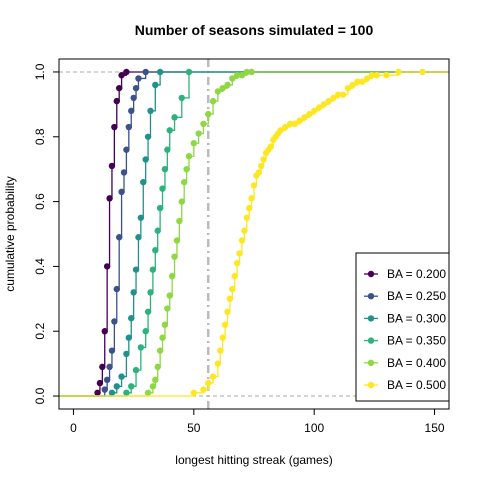  What do you see at coordinates (416, 341) in the screenshot?
I see `legend-label: BA = 0.350` at bounding box center [416, 341].